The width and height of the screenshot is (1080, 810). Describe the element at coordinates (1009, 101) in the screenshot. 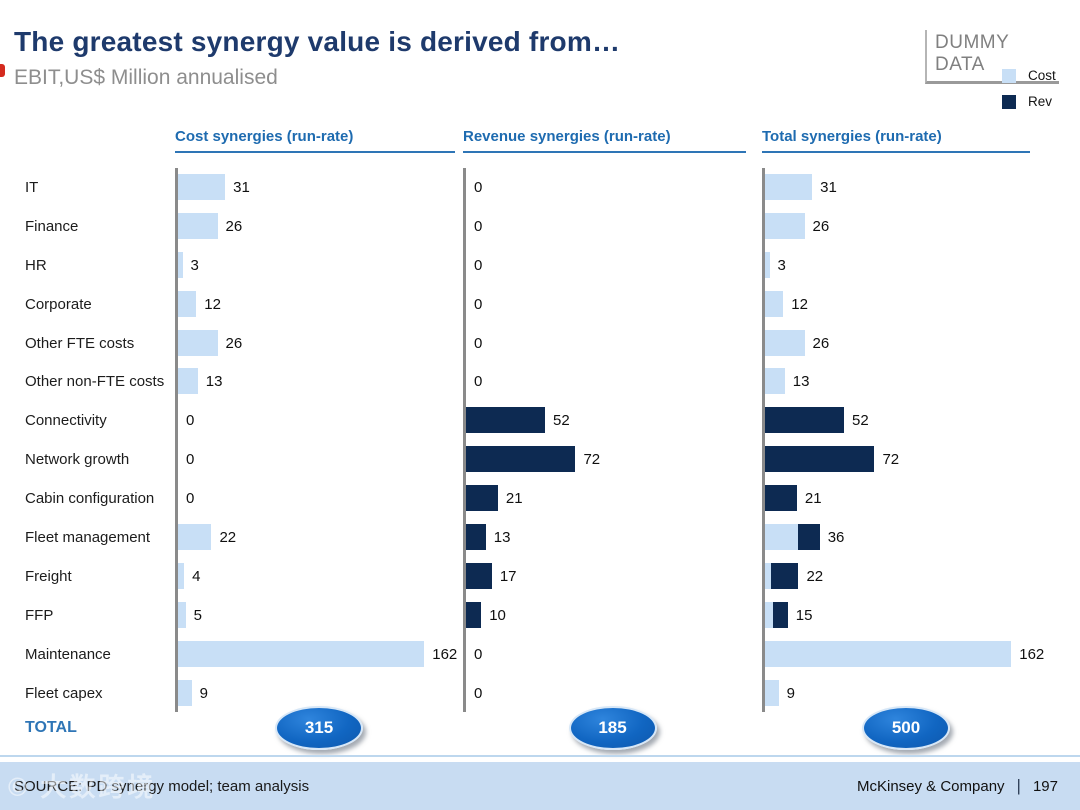

I see `rev-swatch-icon` at that location.